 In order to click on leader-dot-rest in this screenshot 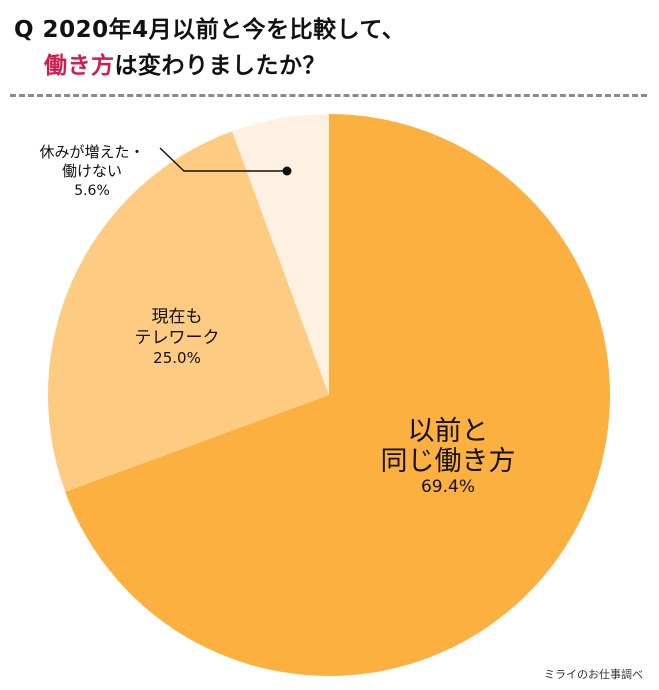, I will do `click(287, 171)`.